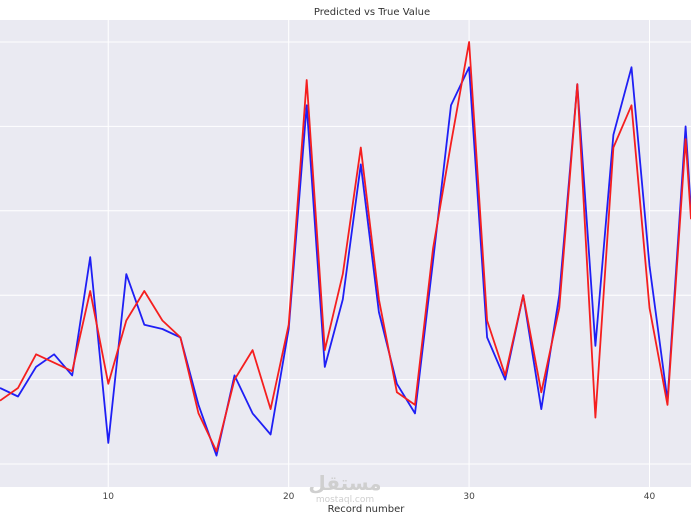 The width and height of the screenshot is (691, 519). Describe the element at coordinates (367, 509) in the screenshot. I see `x-axis-label: Record number` at that location.